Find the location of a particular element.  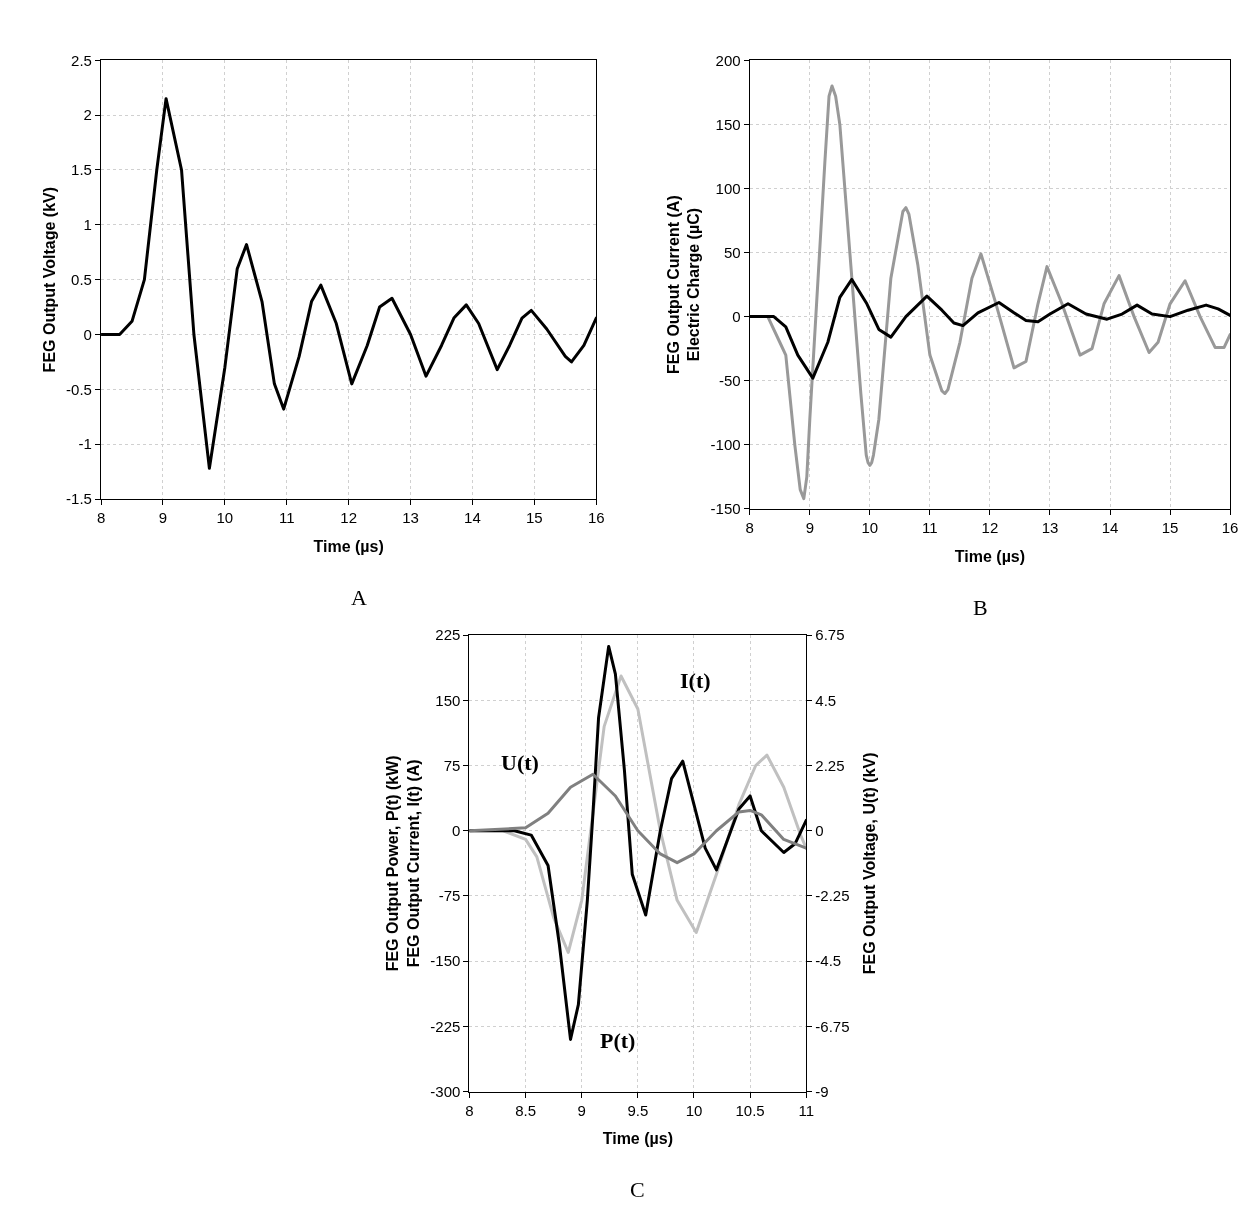

y-tick-label: 0.5 is located at coordinates (81, 279).